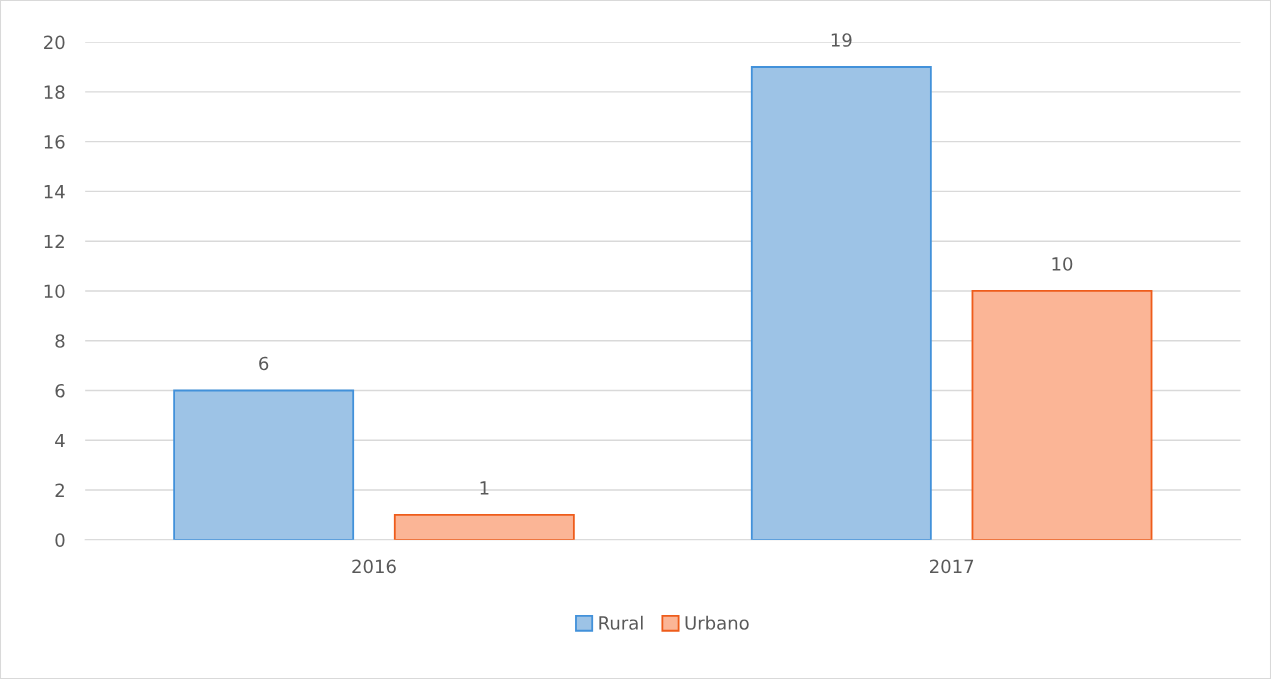 This screenshot has height=679, width=1271. I want to click on legend-label: Rural, so click(621, 622).